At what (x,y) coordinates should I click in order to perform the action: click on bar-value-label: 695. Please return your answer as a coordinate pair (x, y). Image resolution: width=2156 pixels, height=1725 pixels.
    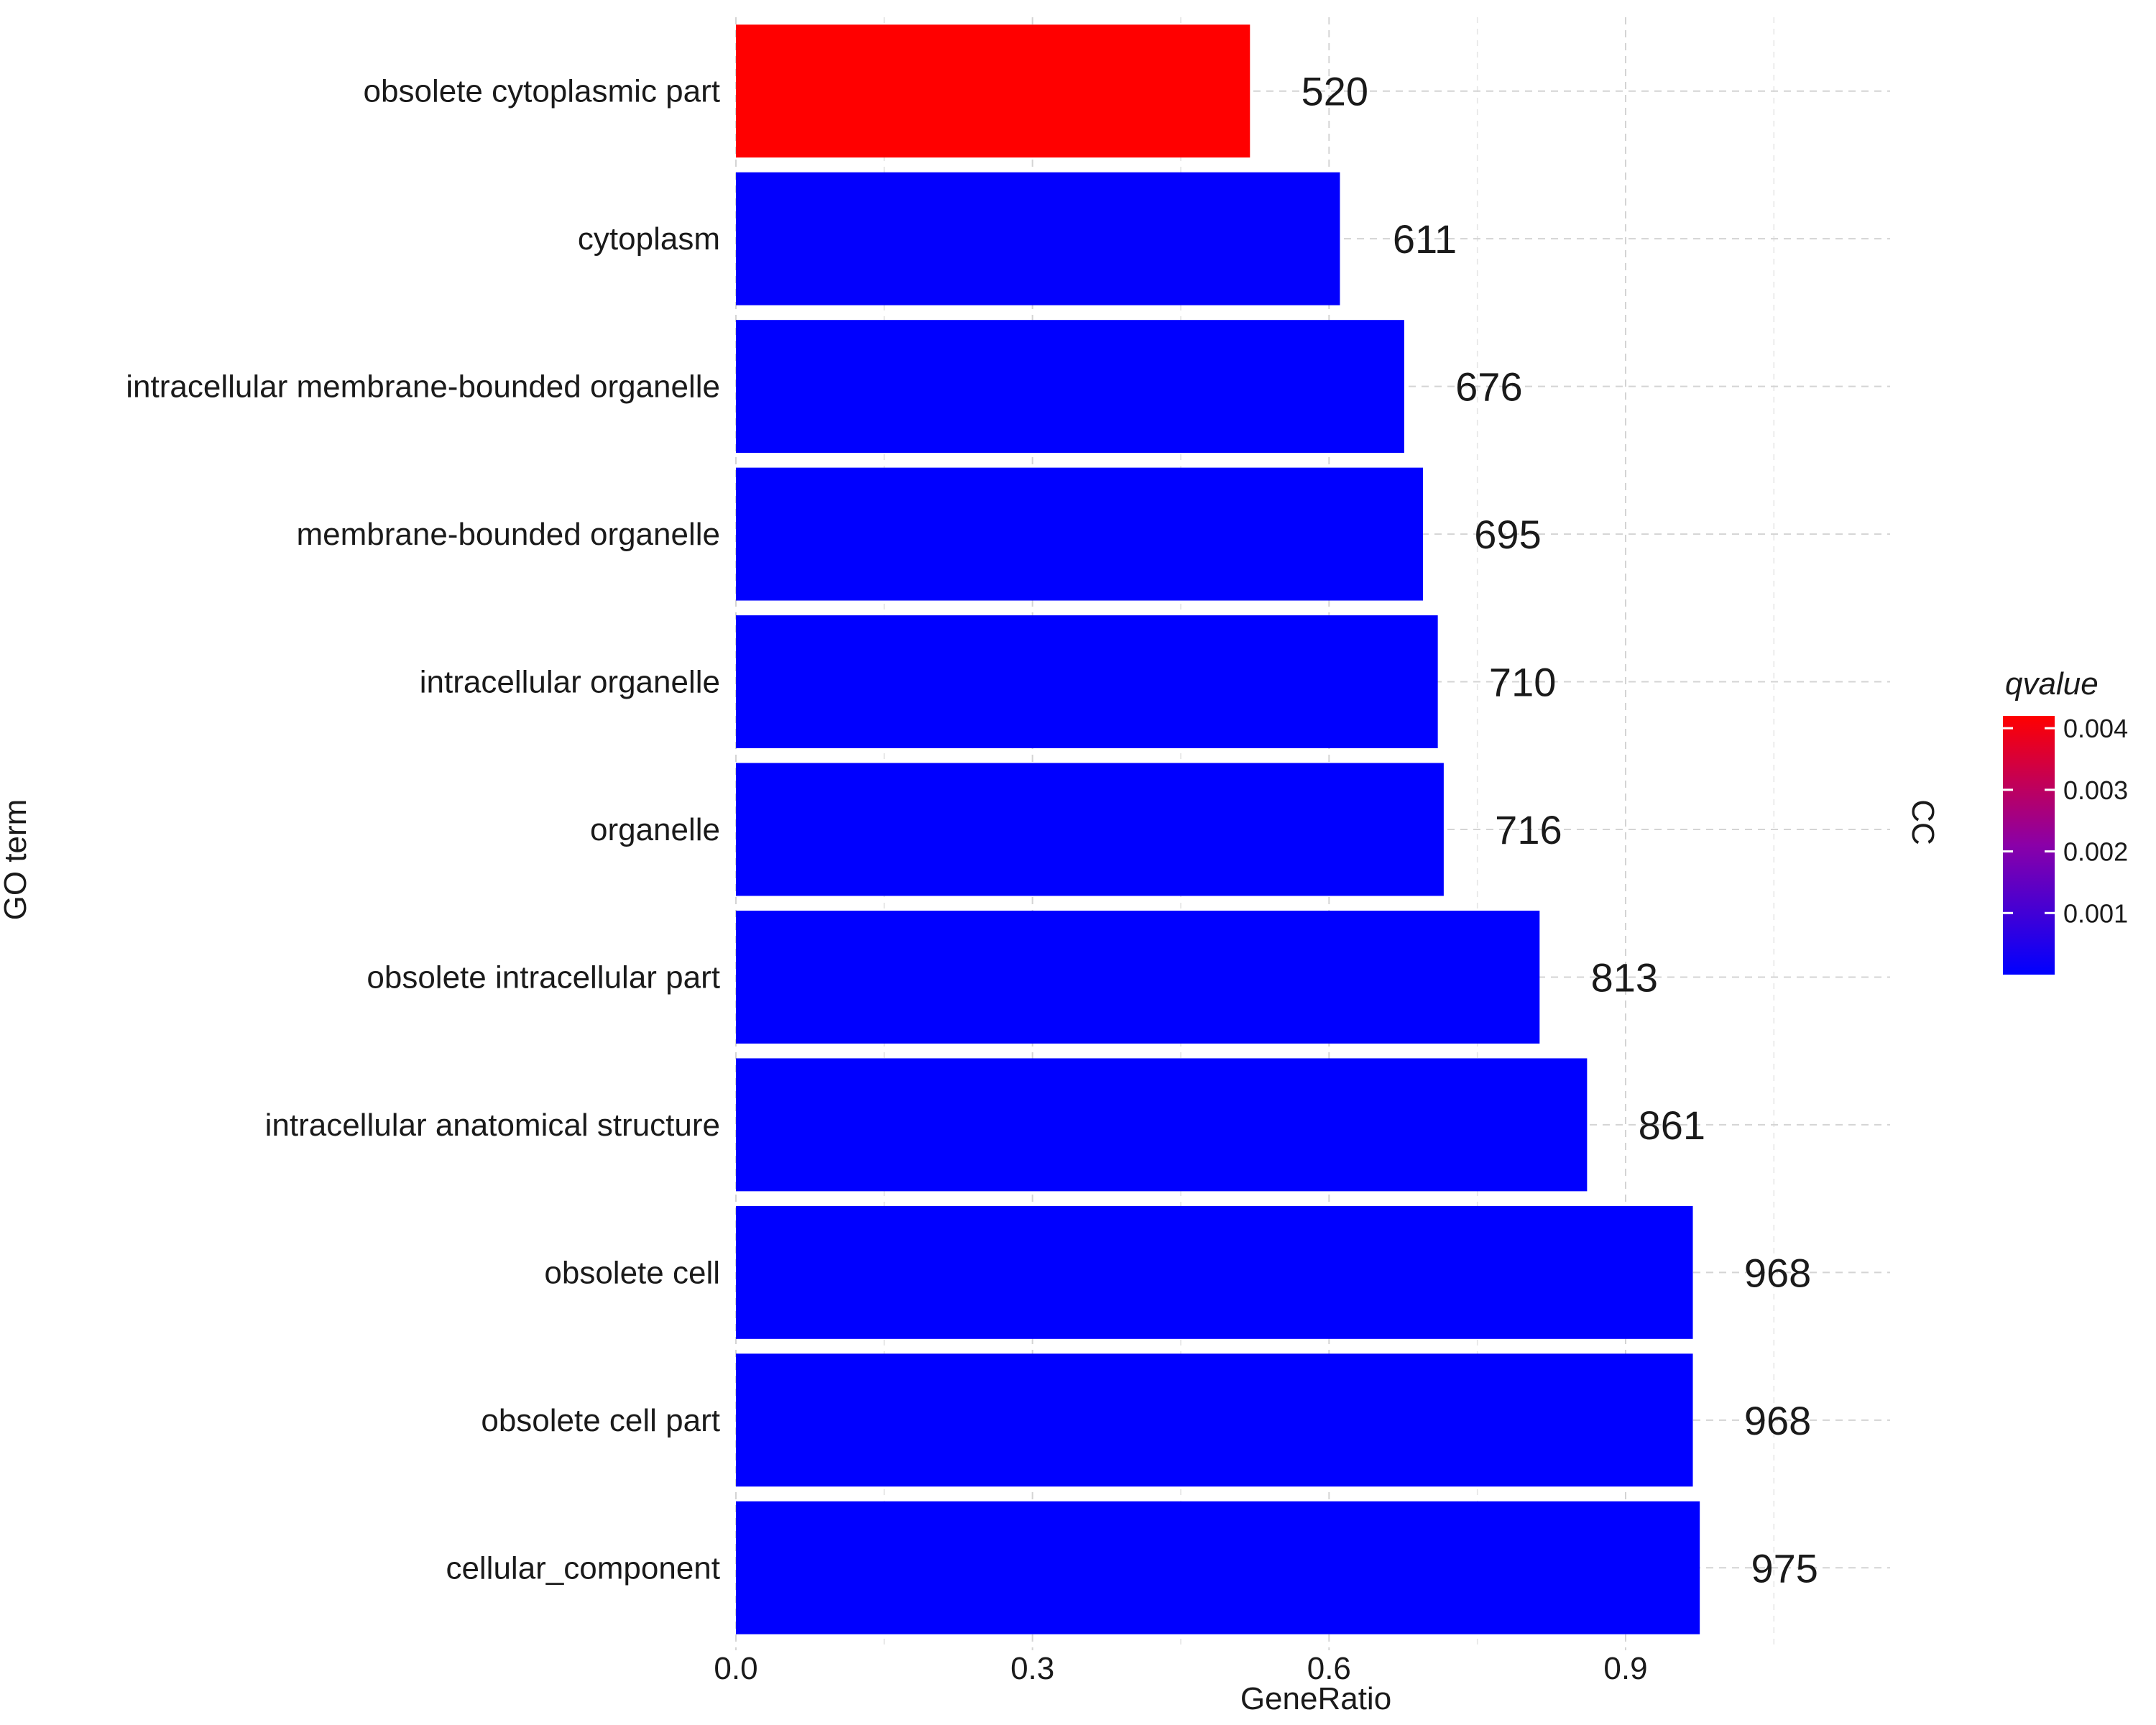
    Looking at the image, I should click on (1507, 534).